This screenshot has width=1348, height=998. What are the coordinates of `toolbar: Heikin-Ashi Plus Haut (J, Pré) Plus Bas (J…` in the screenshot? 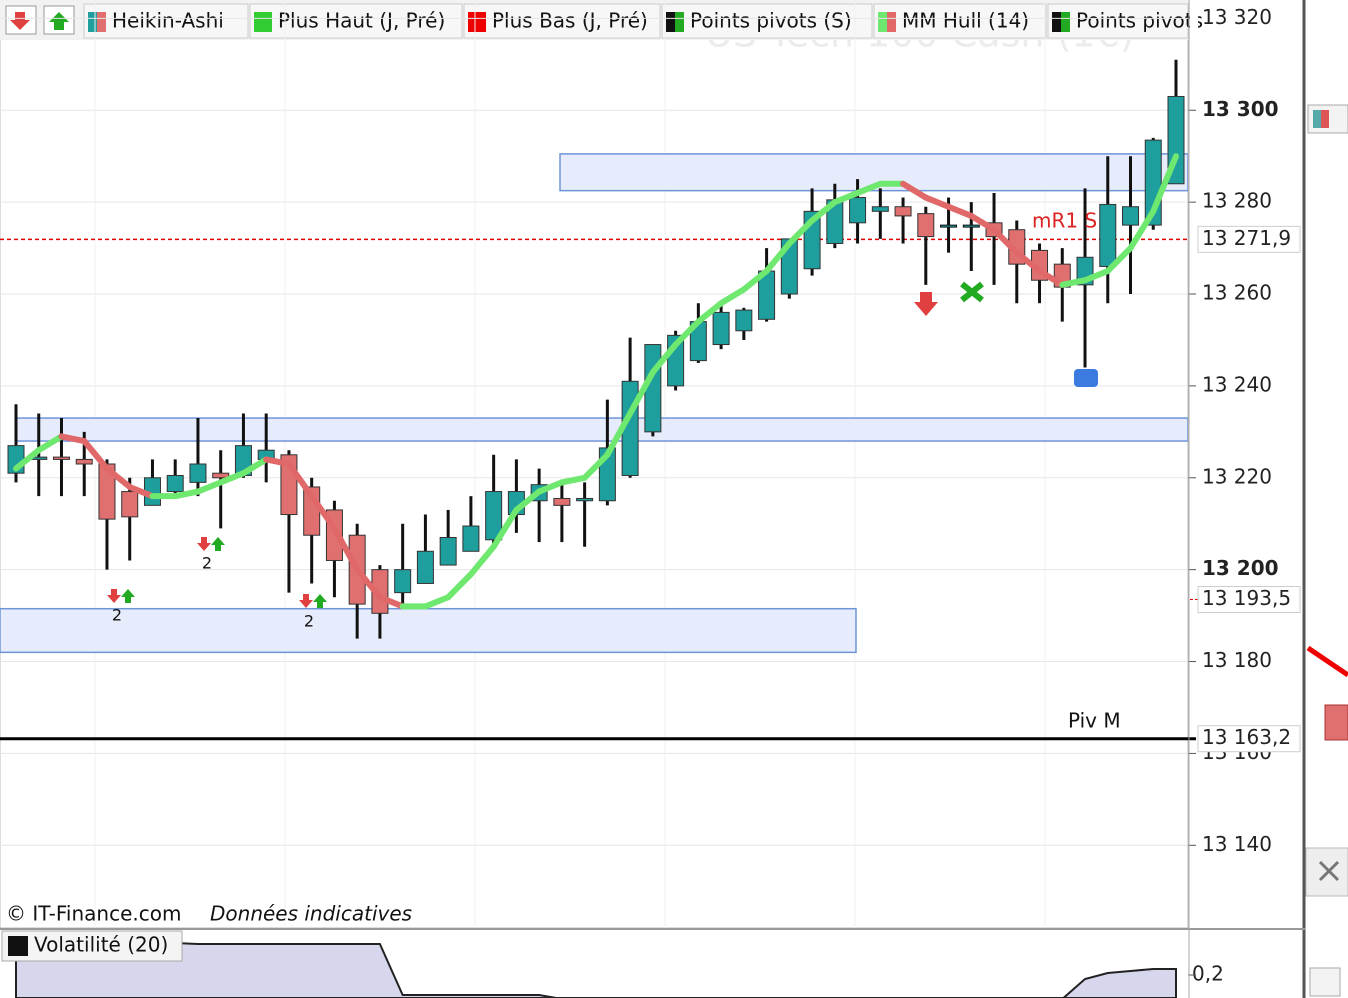 It's located at (601, 20).